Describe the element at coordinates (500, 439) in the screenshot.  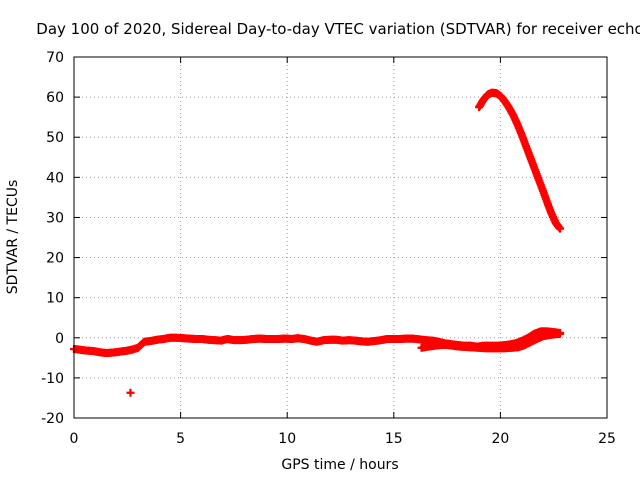
I see `x-tick-label: 20` at that location.